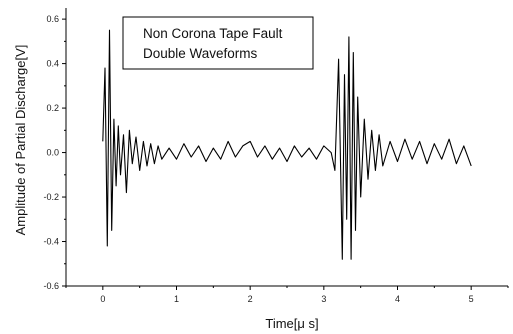 Image resolution: width=513 pixels, height=334 pixels. What do you see at coordinates (52, 108) in the screenshot?
I see `y-tick-label: 0.2` at bounding box center [52, 108].